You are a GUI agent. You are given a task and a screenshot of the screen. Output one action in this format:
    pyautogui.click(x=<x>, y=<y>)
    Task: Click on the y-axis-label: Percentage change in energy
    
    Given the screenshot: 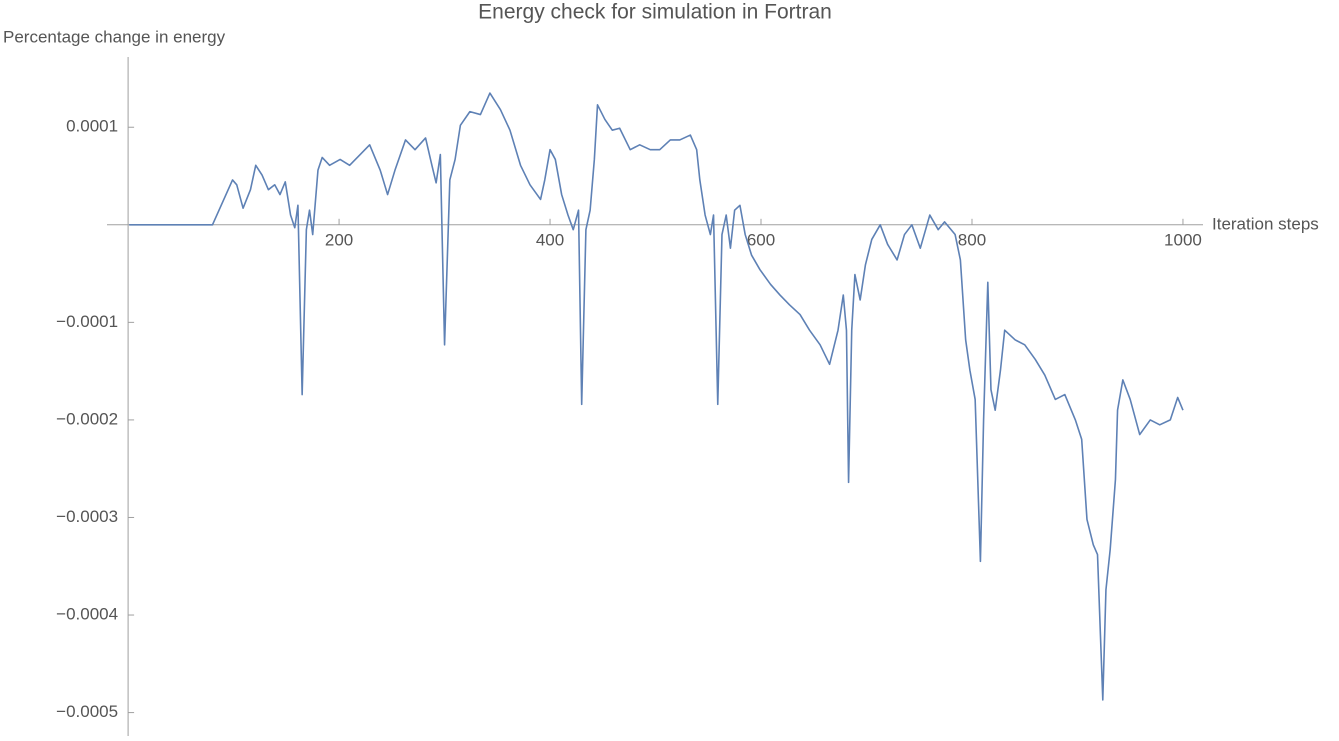 What is the action you would take?
    pyautogui.click(x=114, y=36)
    